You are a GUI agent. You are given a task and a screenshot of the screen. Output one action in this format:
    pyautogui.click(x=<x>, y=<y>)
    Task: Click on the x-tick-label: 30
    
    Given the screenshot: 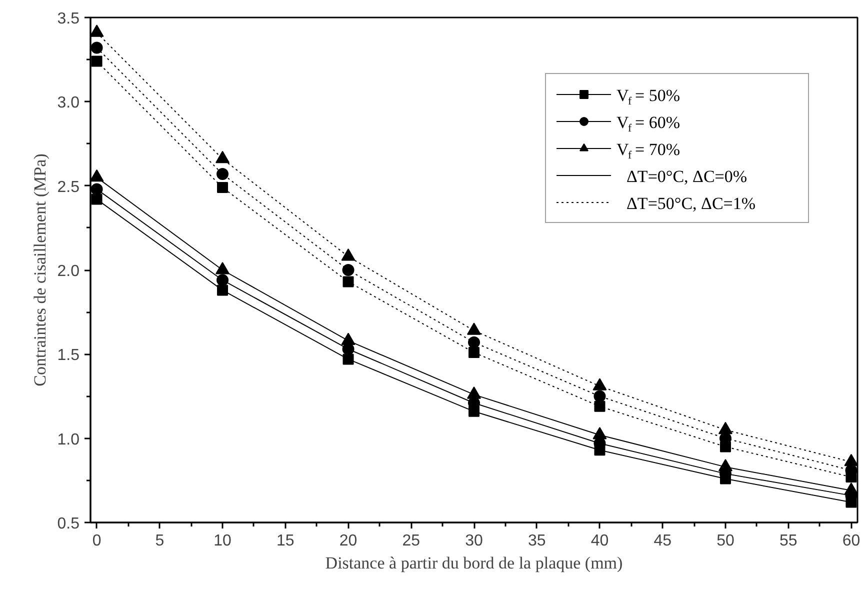 What is the action you would take?
    pyautogui.click(x=474, y=541)
    